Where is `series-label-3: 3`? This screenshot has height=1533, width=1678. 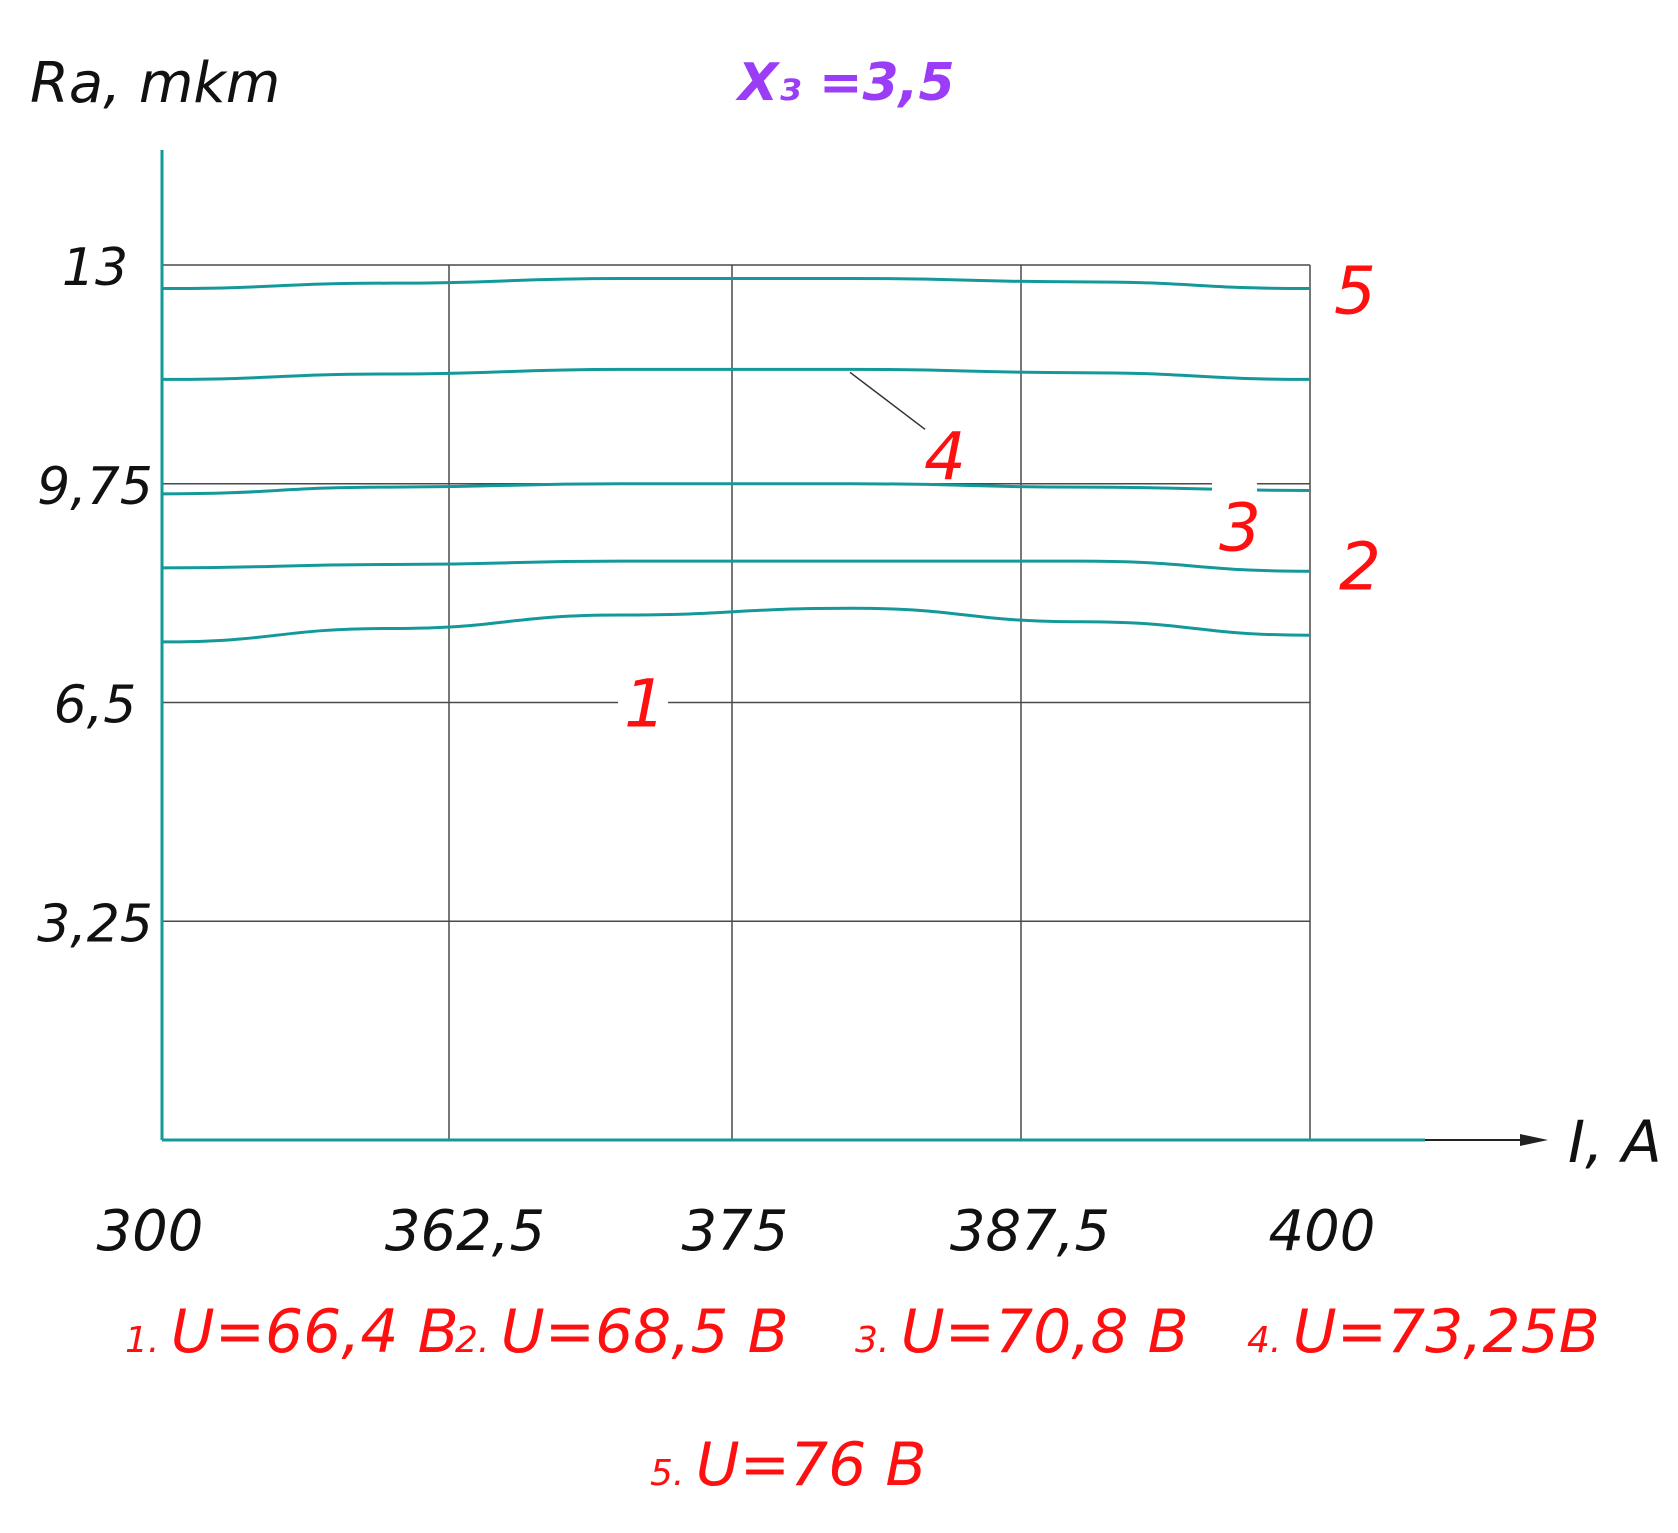
series-label-3: 3 is located at coordinates (1240, 527).